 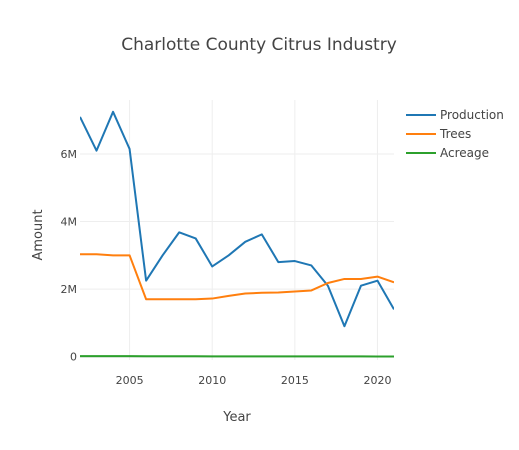 I want to click on y-tick-label: 4M, so click(x=69, y=222).